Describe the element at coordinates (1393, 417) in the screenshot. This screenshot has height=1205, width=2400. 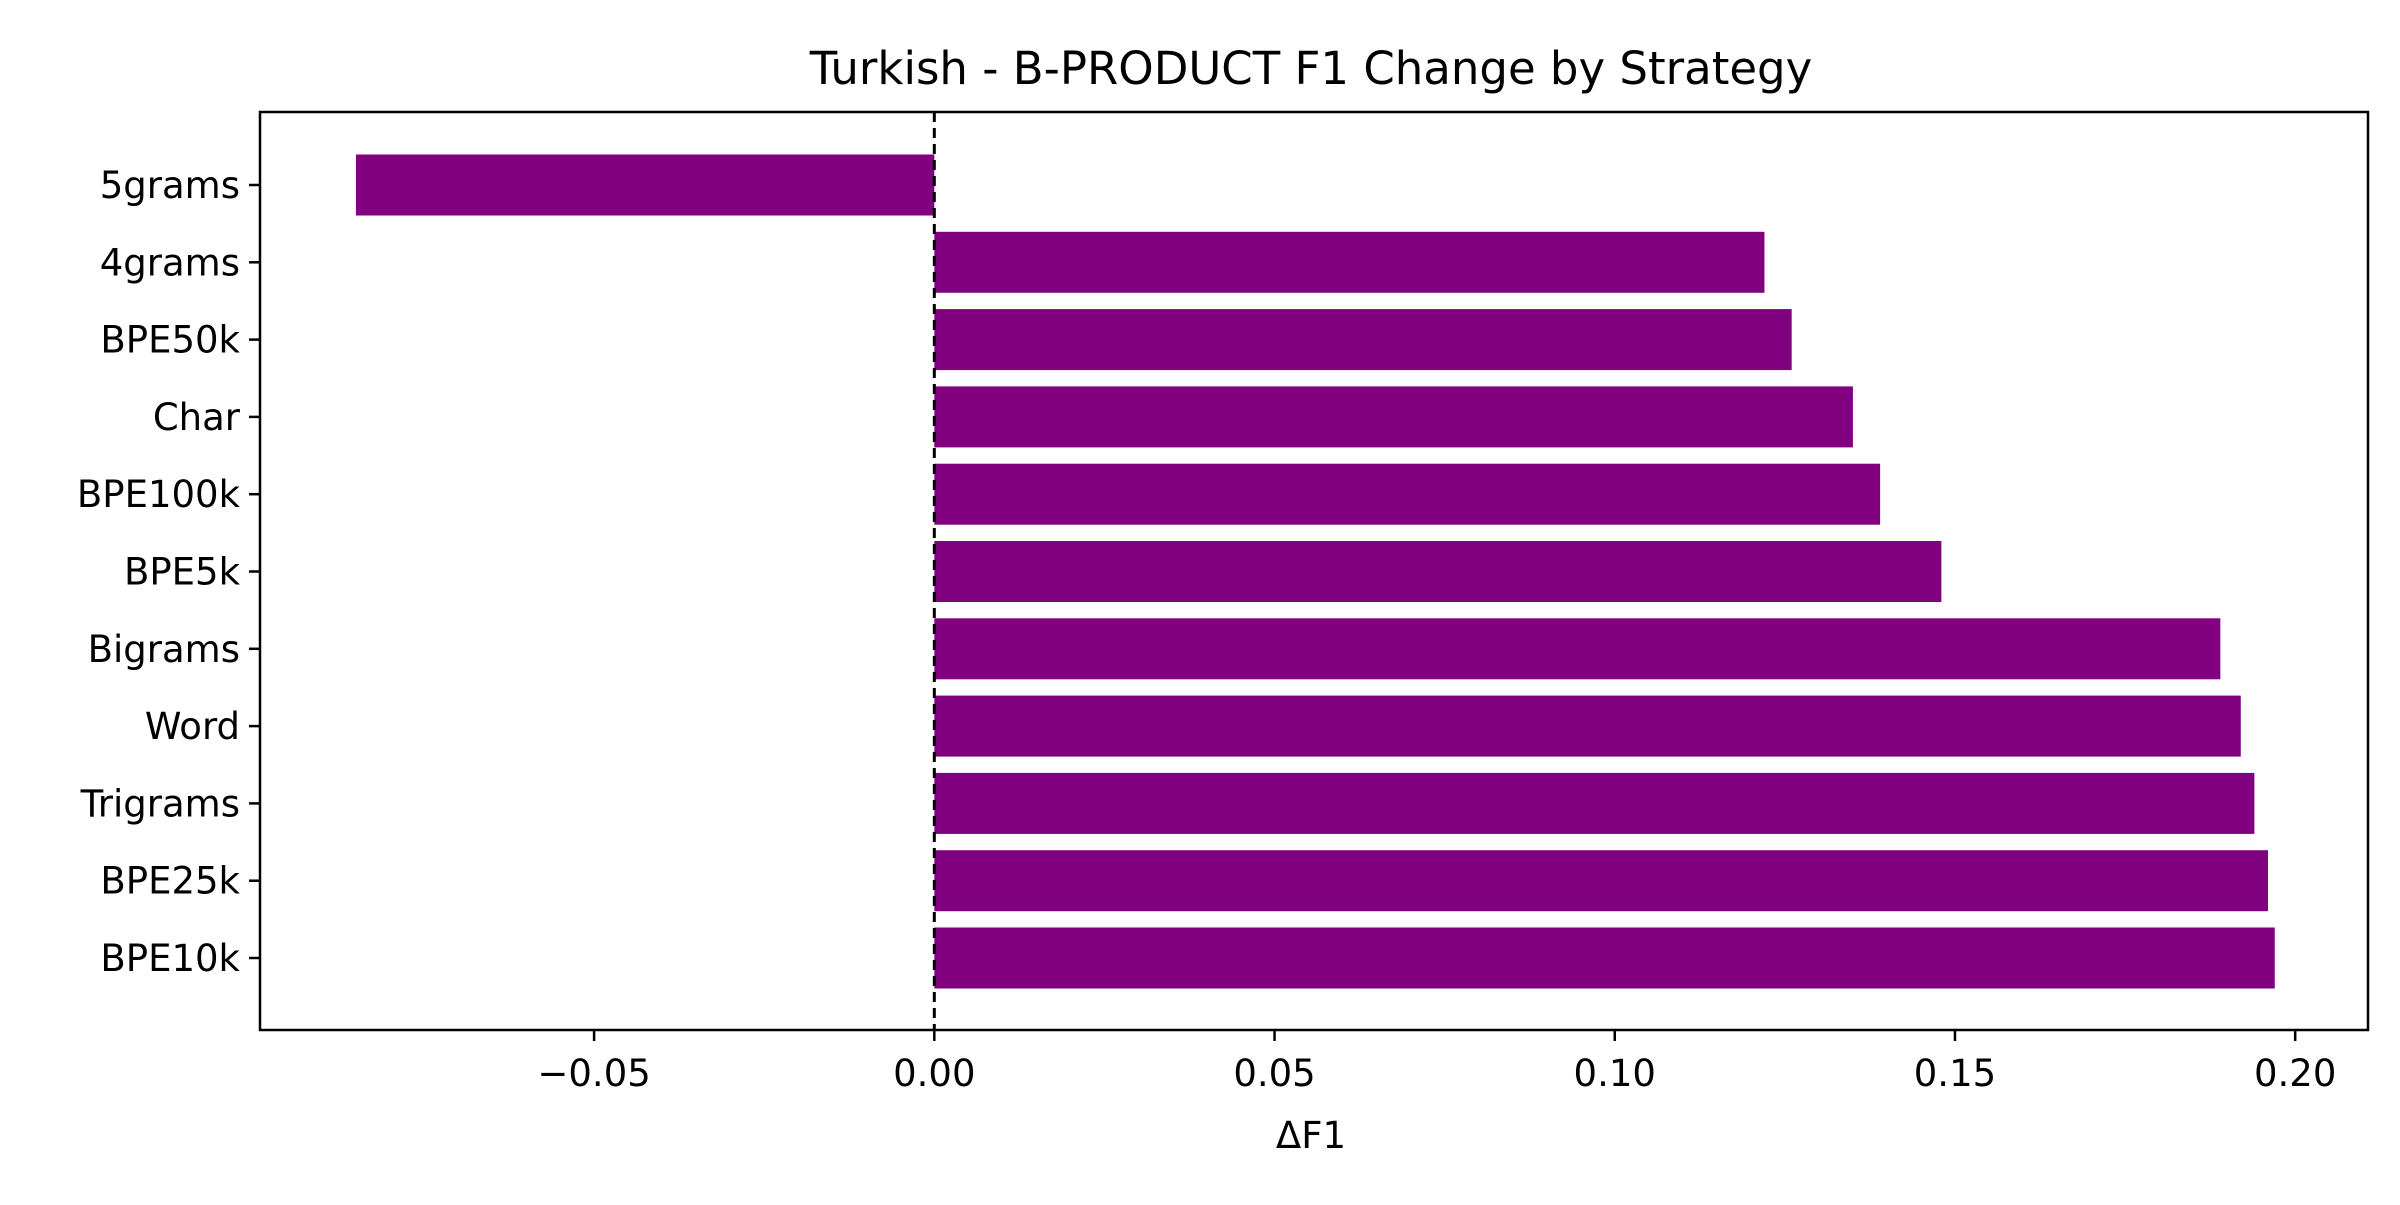
I see `bar-char` at that location.